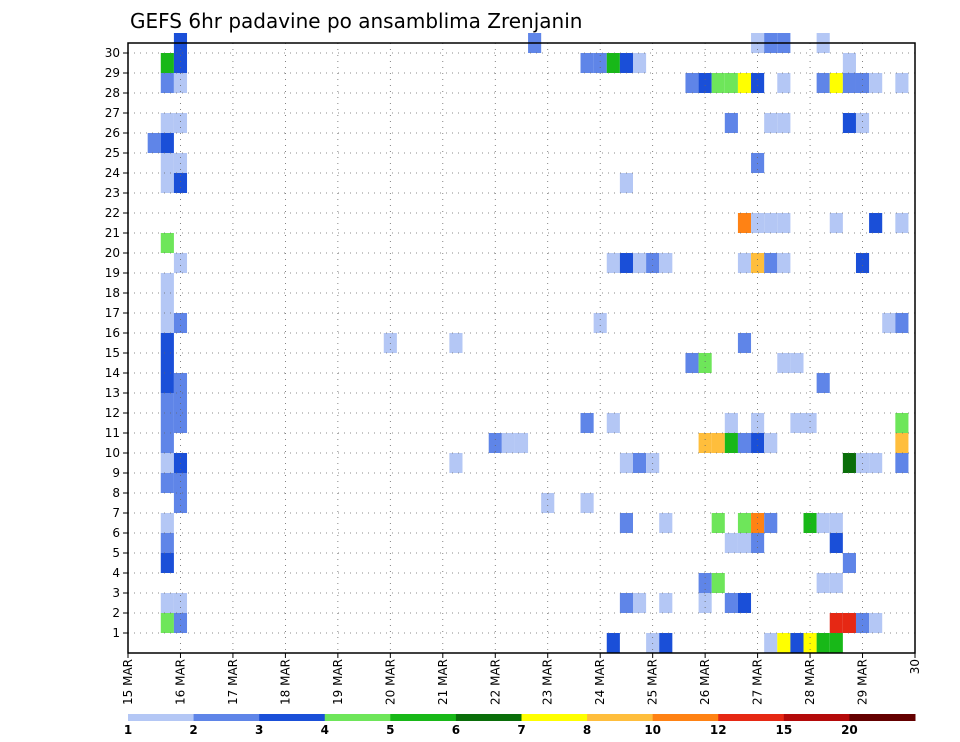 Image resolution: width=960 pixels, height=742 pixels. What do you see at coordinates (443, 682) in the screenshot?
I see `x-tick-label: 21 MAR` at bounding box center [443, 682].